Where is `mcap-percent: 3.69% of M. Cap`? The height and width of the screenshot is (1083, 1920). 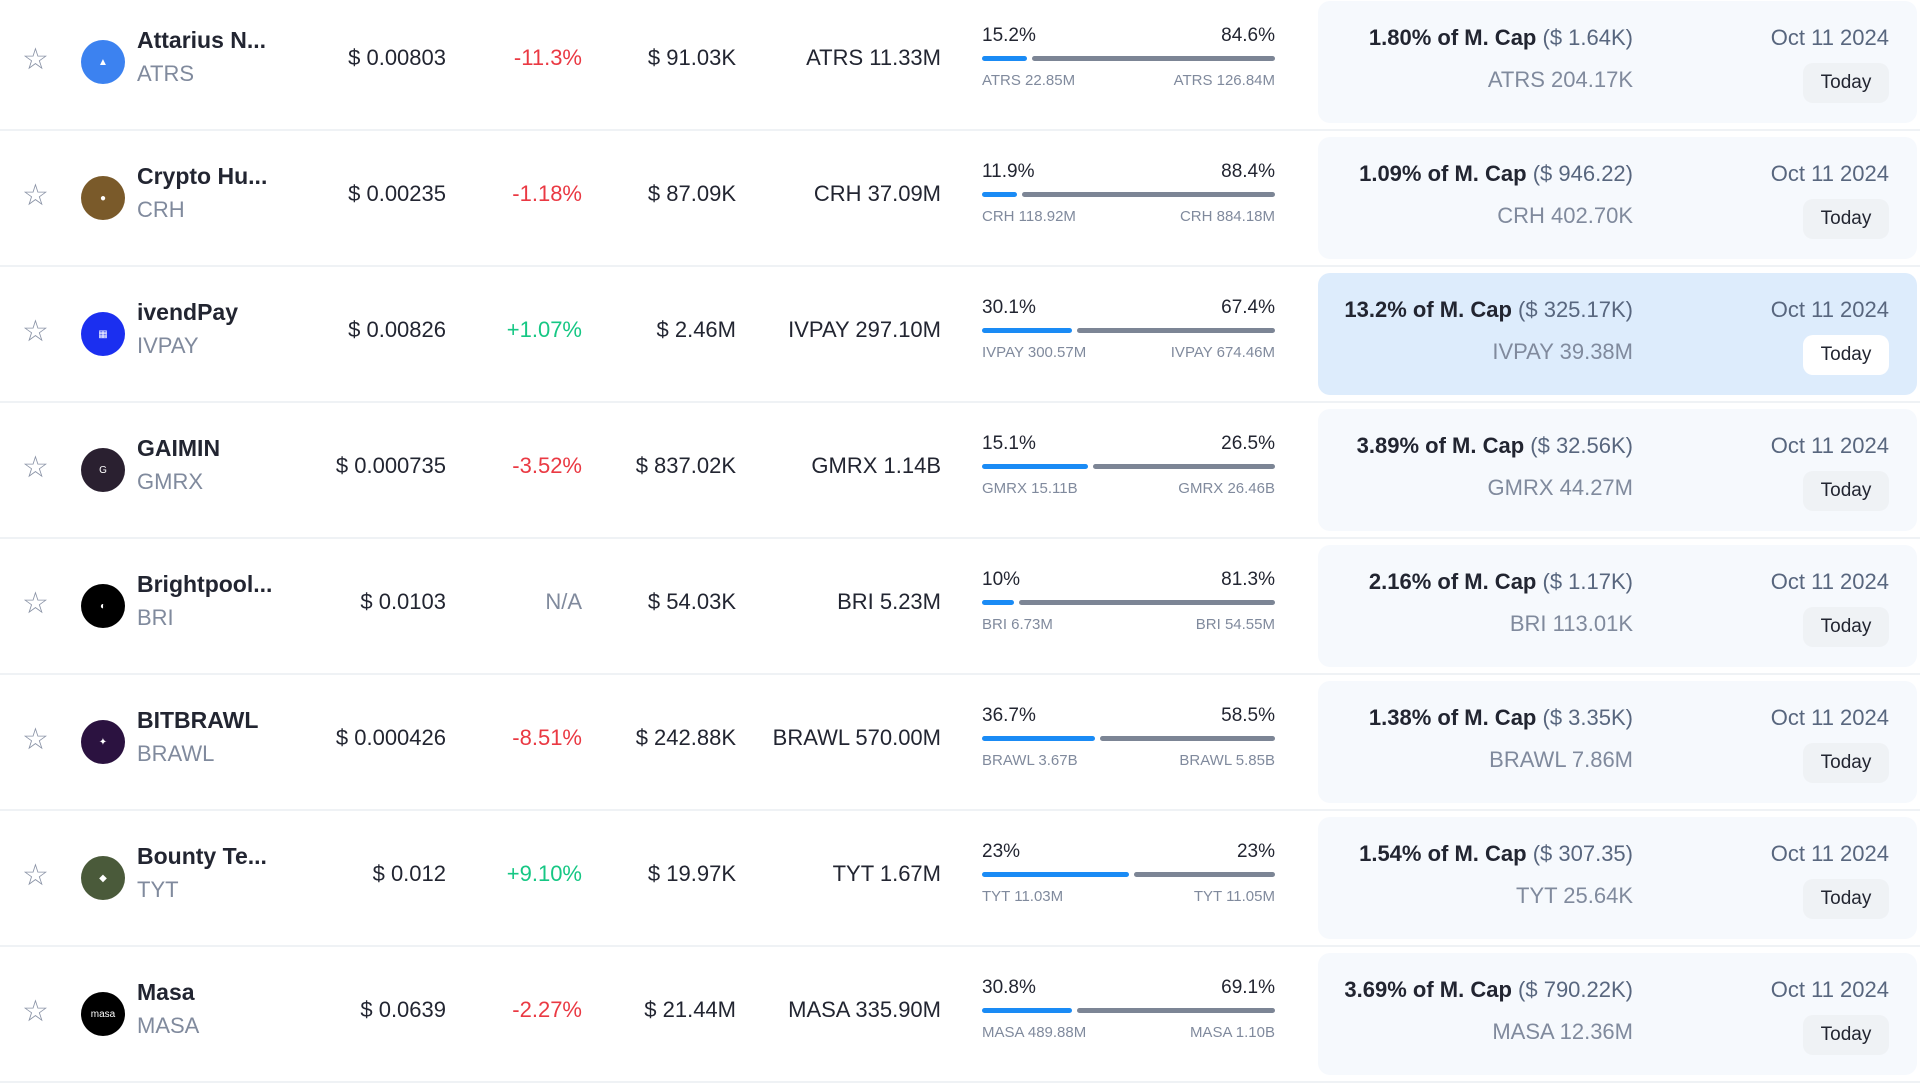
mcap-percent: 3.69% of M. Cap is located at coordinates (1428, 989).